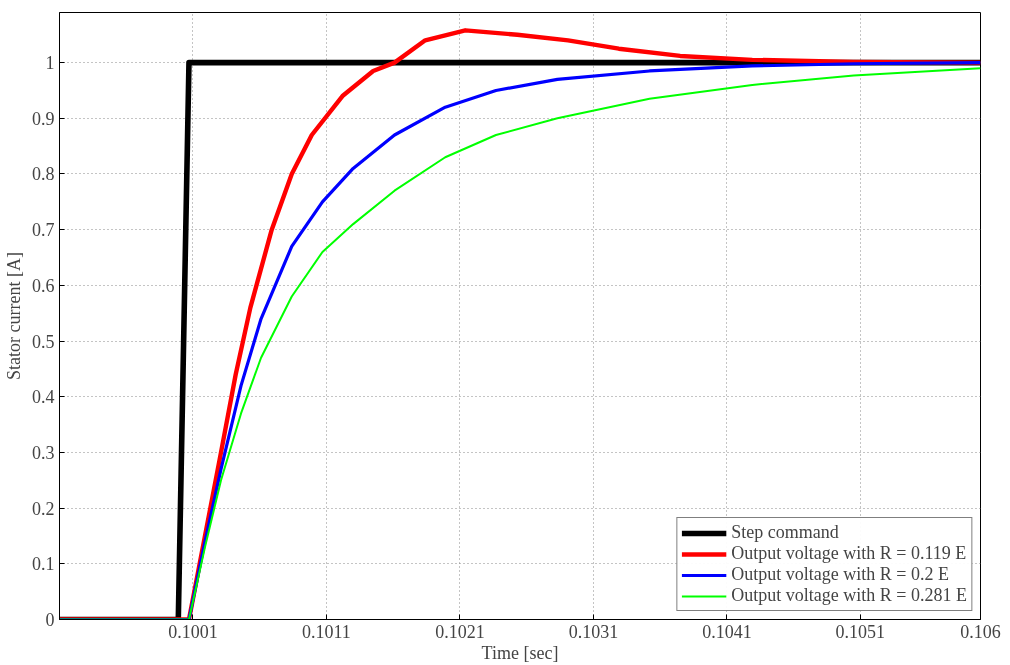 Image resolution: width=1010 pixels, height=665 pixels. I want to click on x-tick-label: 0.1001, so click(193, 631).